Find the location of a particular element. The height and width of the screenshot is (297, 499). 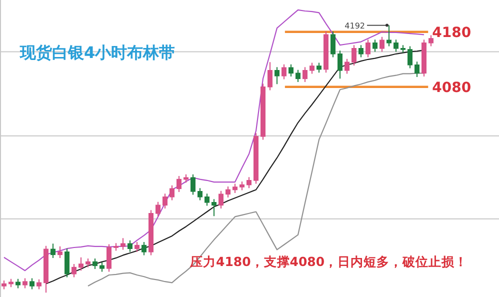

annotation: 4192 is located at coordinates (354, 25).